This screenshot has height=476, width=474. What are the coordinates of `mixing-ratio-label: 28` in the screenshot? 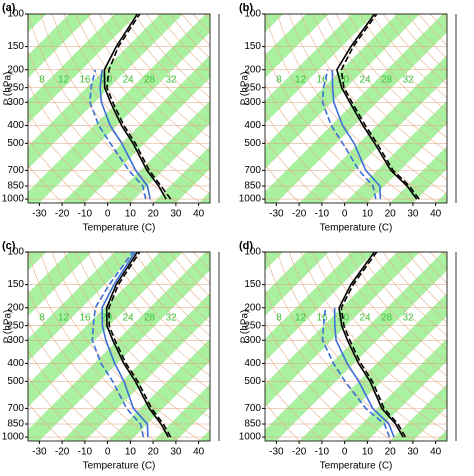 It's located at (387, 318).